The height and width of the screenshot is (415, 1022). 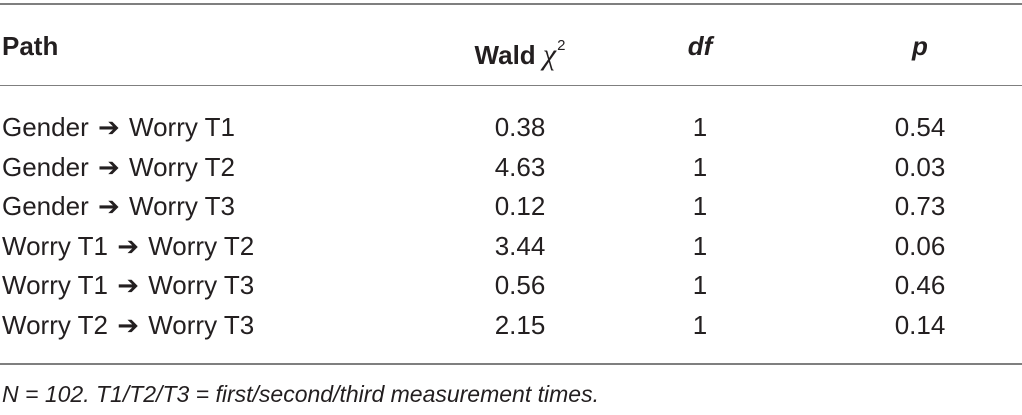 I want to click on path-cell: Gender ➔ Worry T3, so click(x=118, y=206).